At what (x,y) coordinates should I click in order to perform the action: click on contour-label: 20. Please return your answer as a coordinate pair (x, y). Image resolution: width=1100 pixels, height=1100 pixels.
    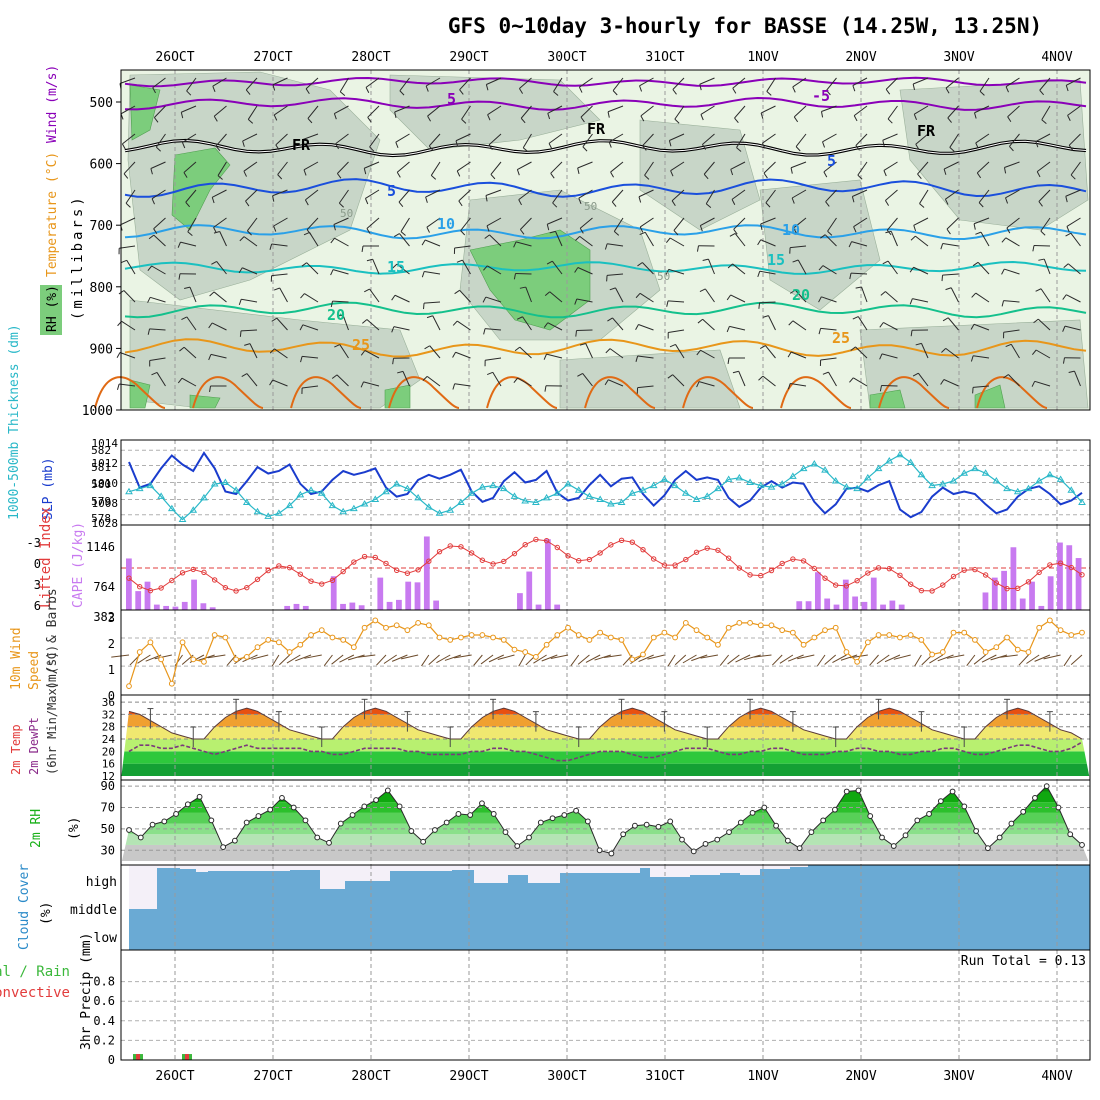
    Looking at the image, I should click on (801, 295).